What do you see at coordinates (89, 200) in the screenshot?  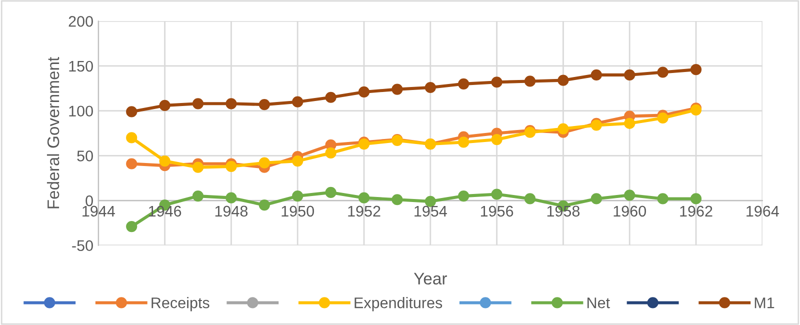 I see `y-tick-label: 0` at bounding box center [89, 200].